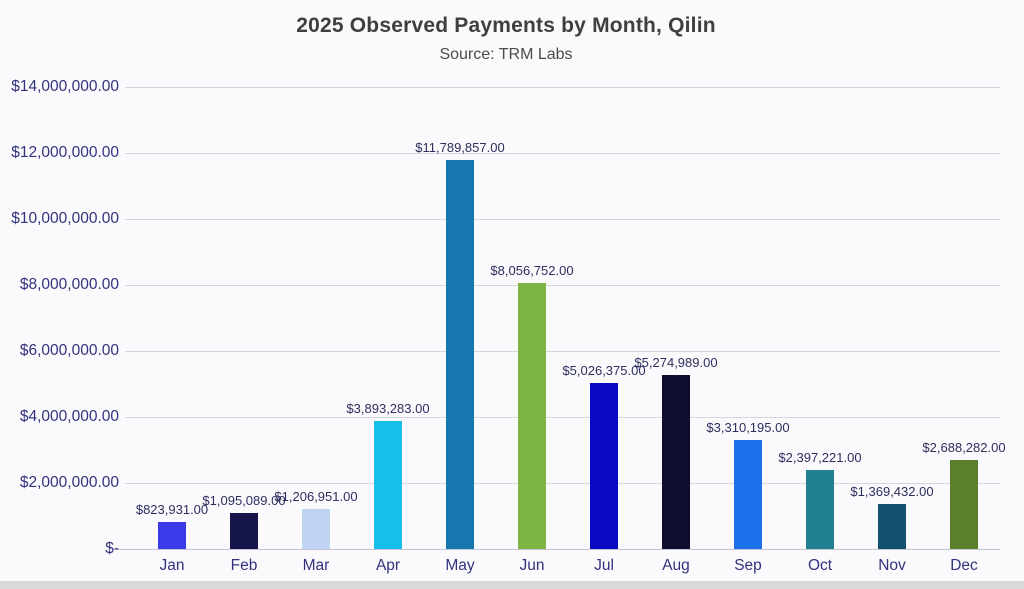 The width and height of the screenshot is (1024, 589). Describe the element at coordinates (820, 565) in the screenshot. I see `x-axis-tick-label-oct: Oct` at that location.